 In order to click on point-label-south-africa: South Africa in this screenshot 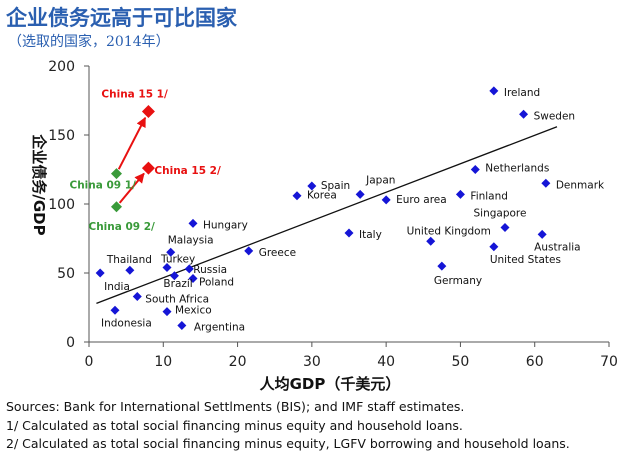, I will do `click(177, 299)`.